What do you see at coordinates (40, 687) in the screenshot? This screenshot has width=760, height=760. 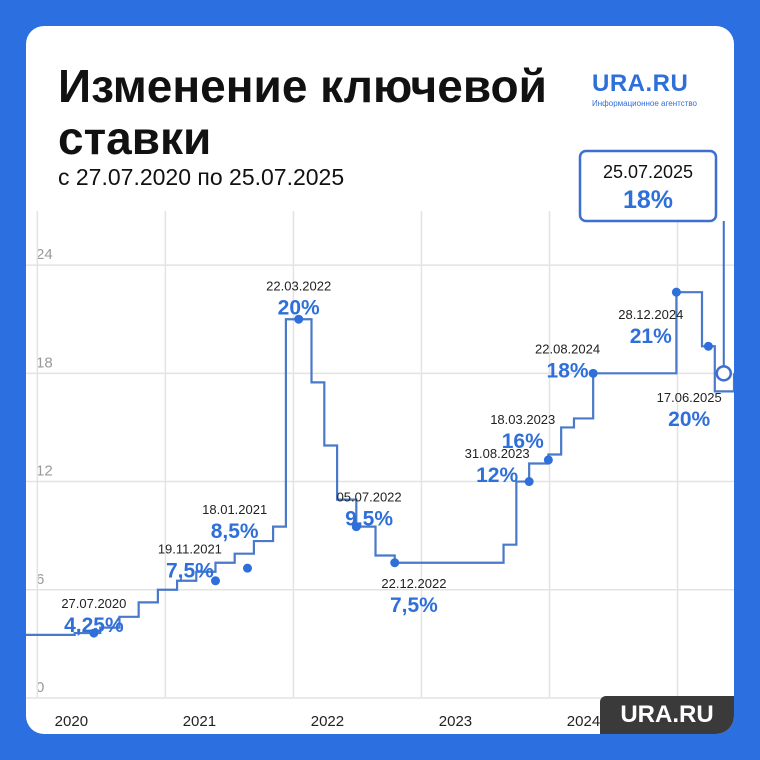 I see `y-tick-label: 0` at bounding box center [40, 687].